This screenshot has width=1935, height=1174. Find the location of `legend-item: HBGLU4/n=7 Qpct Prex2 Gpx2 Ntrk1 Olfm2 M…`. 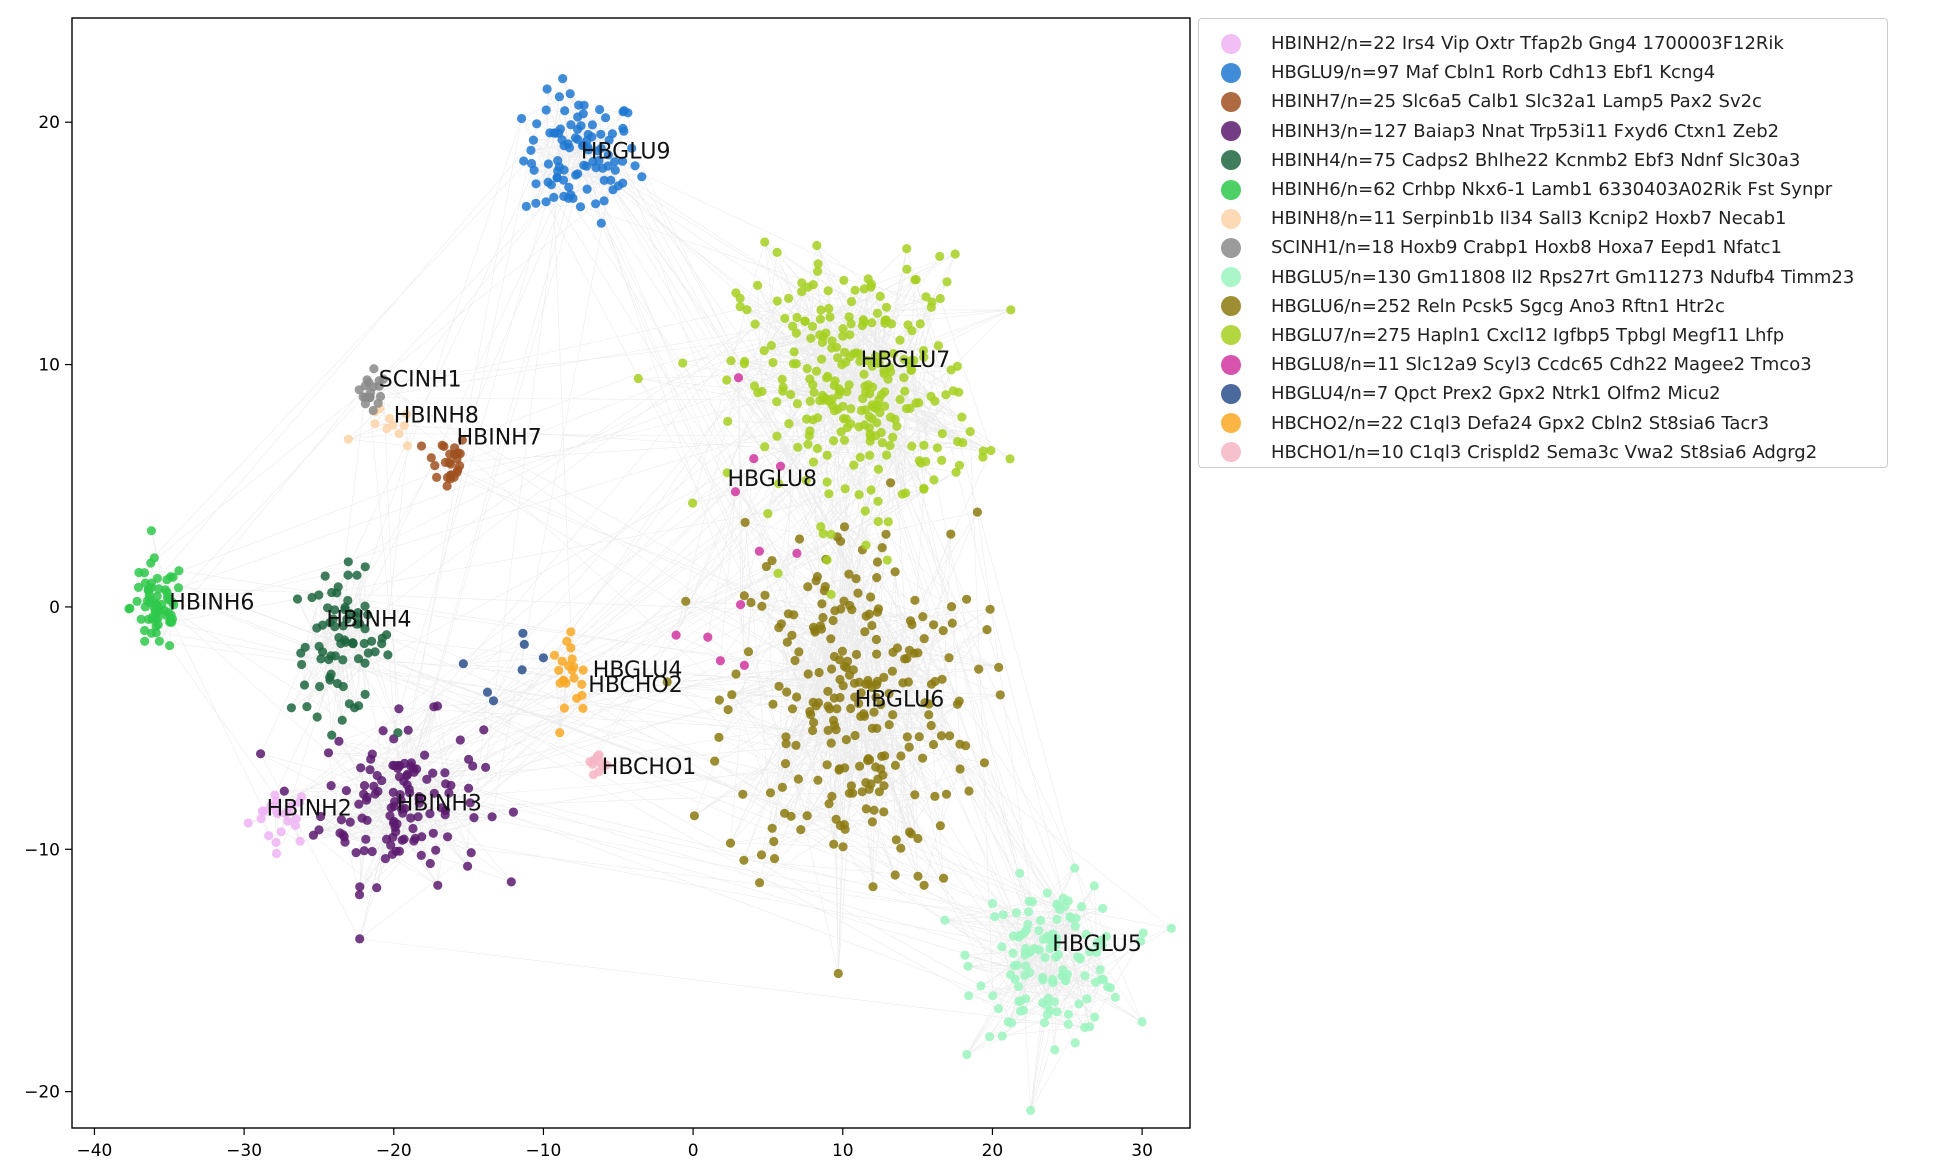

legend-item: HBGLU4/n=7 Qpct Prex2 Gpx2 Ntrk1 Olfm2 M… is located at coordinates (1554, 393).